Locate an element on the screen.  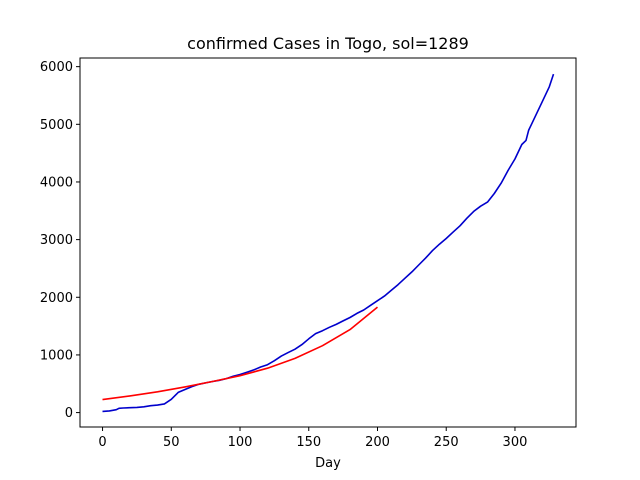
x-tick-label: 300 is located at coordinates (515, 442).